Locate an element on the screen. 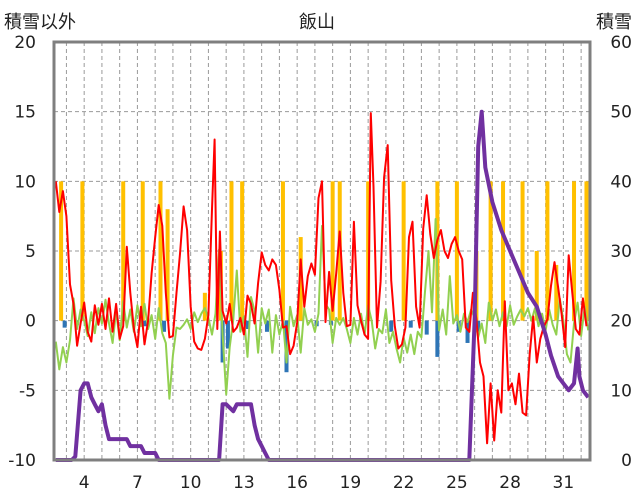 This screenshot has width=636, height=501. x-tick-label: 13 is located at coordinates (244, 483).